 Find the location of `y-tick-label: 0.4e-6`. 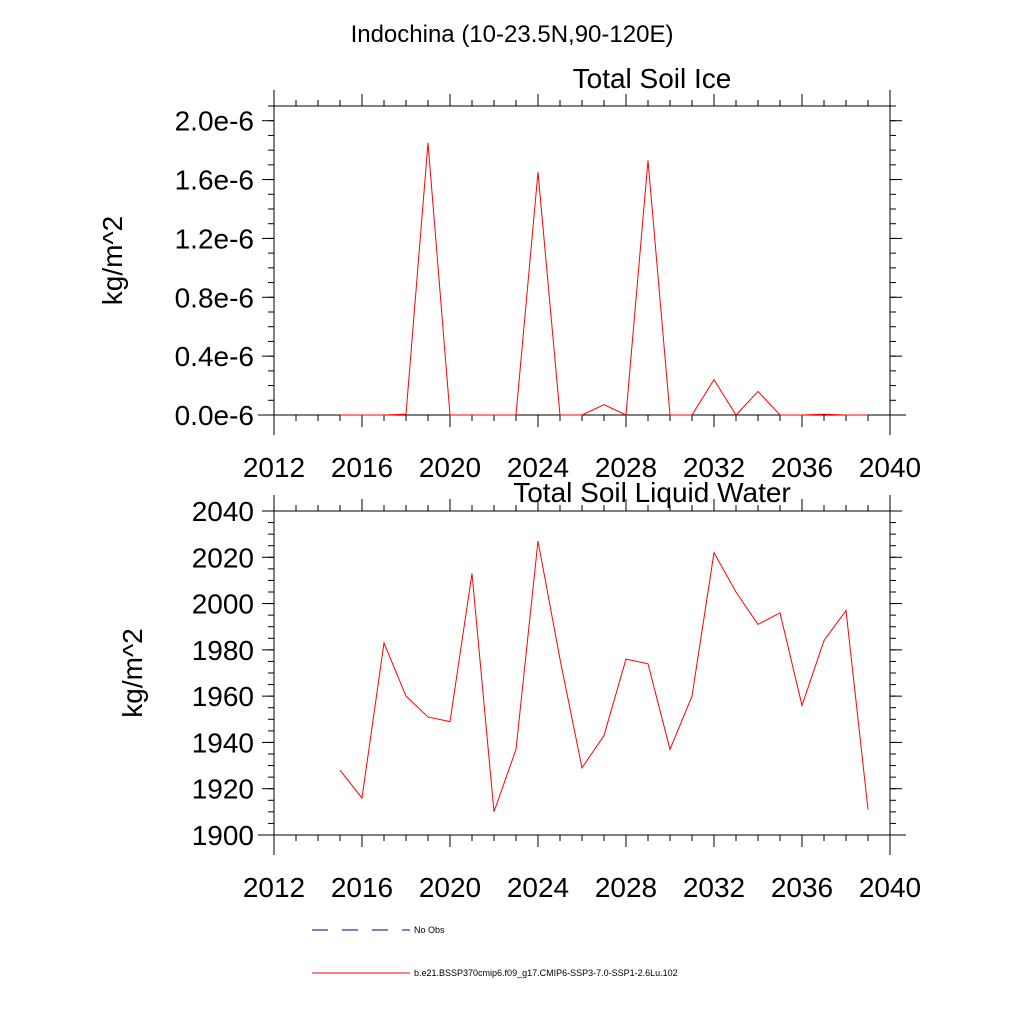

y-tick-label: 0.4e-6 is located at coordinates (214, 356).